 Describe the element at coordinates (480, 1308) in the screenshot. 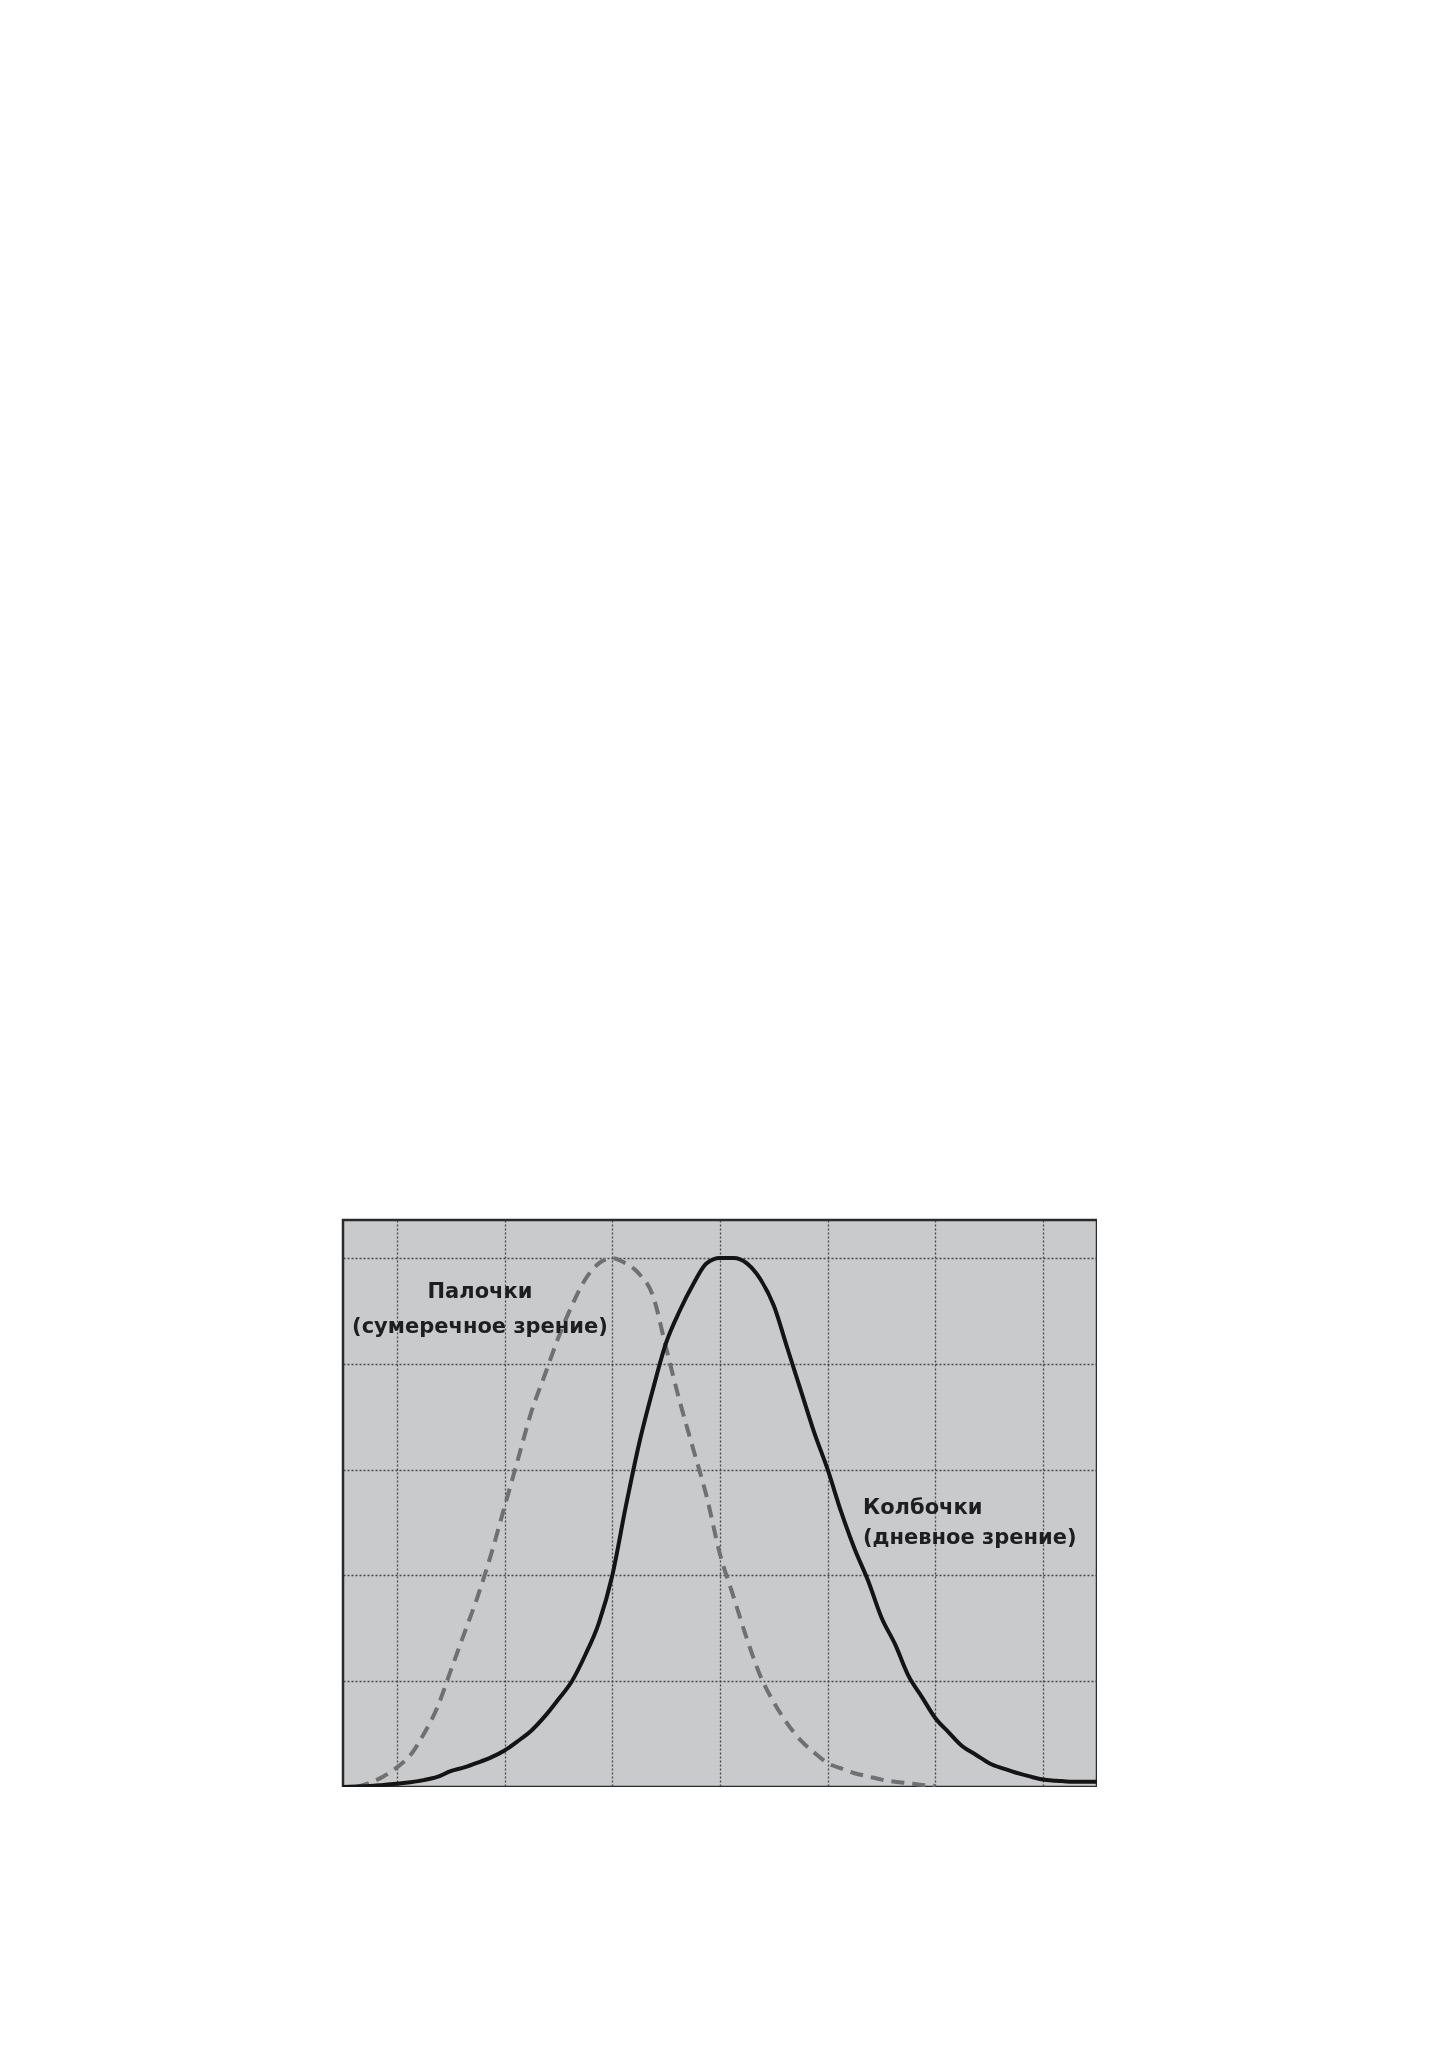

I see `series-label: Палочки (сумеречное зрение)` at that location.